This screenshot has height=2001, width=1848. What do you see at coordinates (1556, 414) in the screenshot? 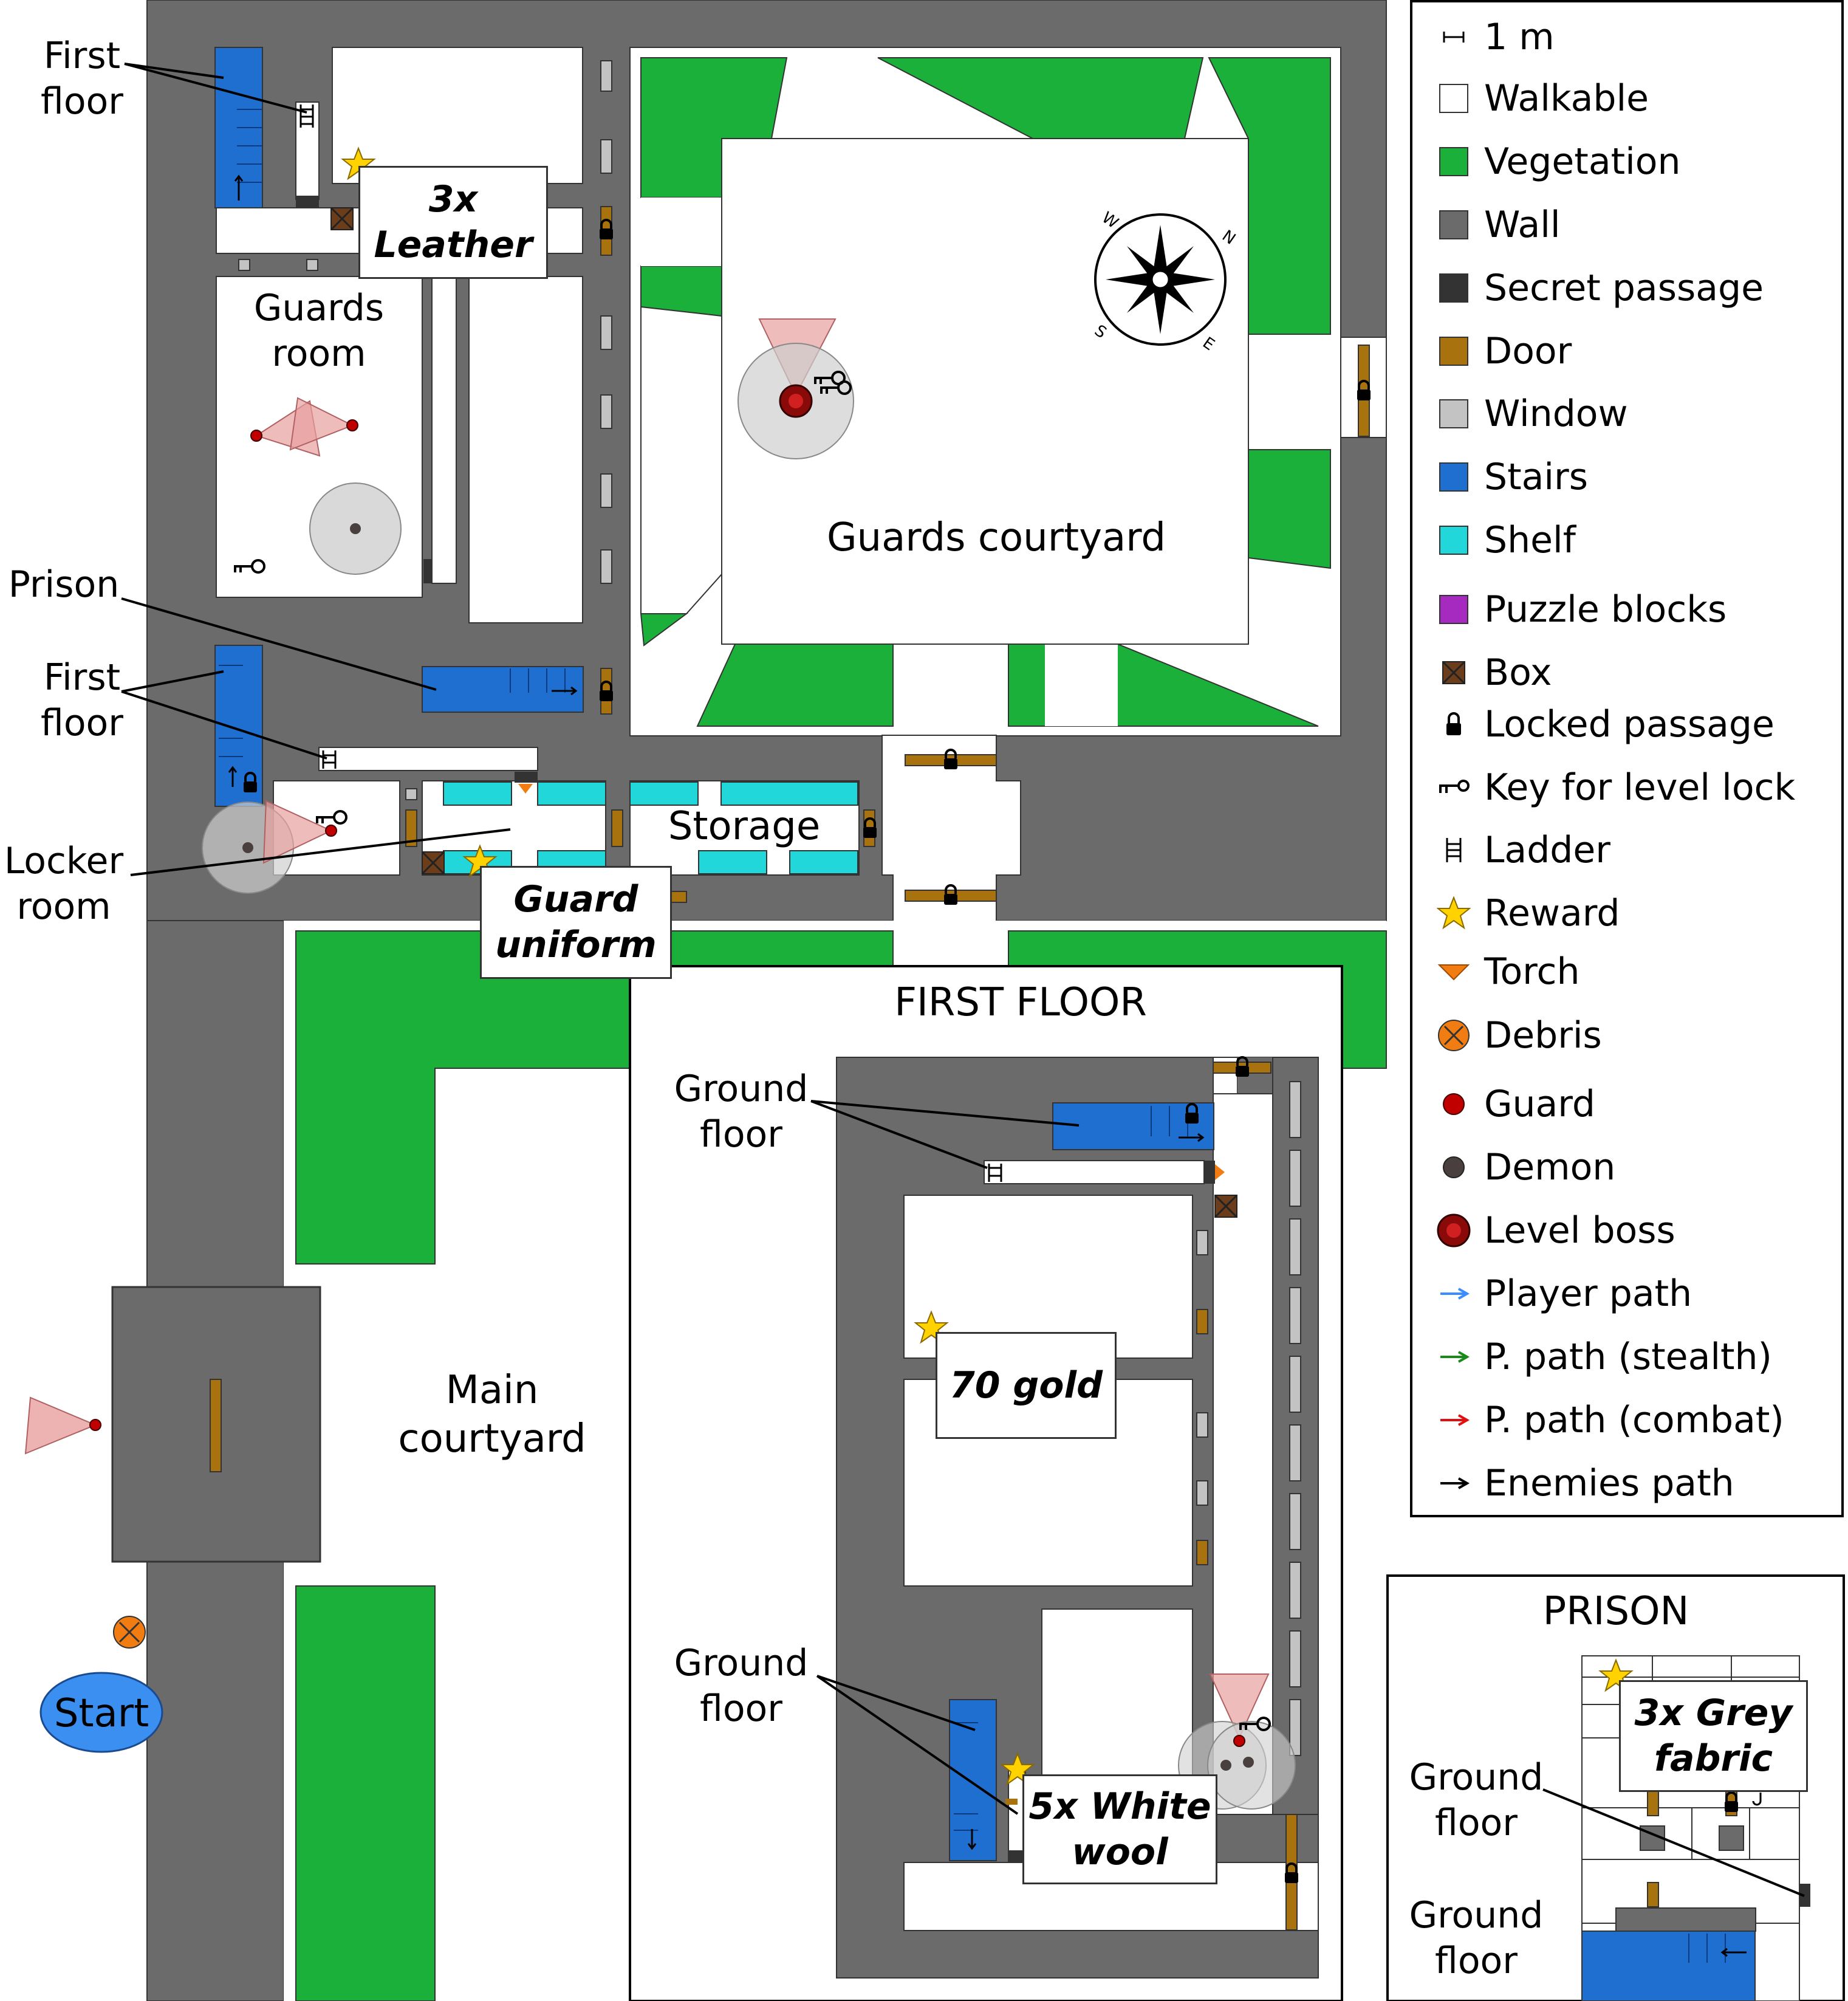
I see `legend-label: Window` at bounding box center [1556, 414].